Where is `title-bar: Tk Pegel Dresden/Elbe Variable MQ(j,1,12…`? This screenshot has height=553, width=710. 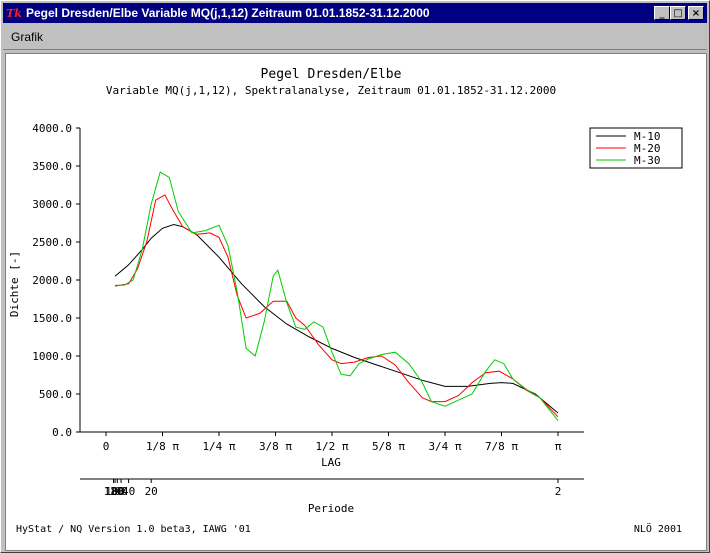
title-bar: Tk Pegel Dresden/Elbe Variable MQ(j,1,12… is located at coordinates (355, 13).